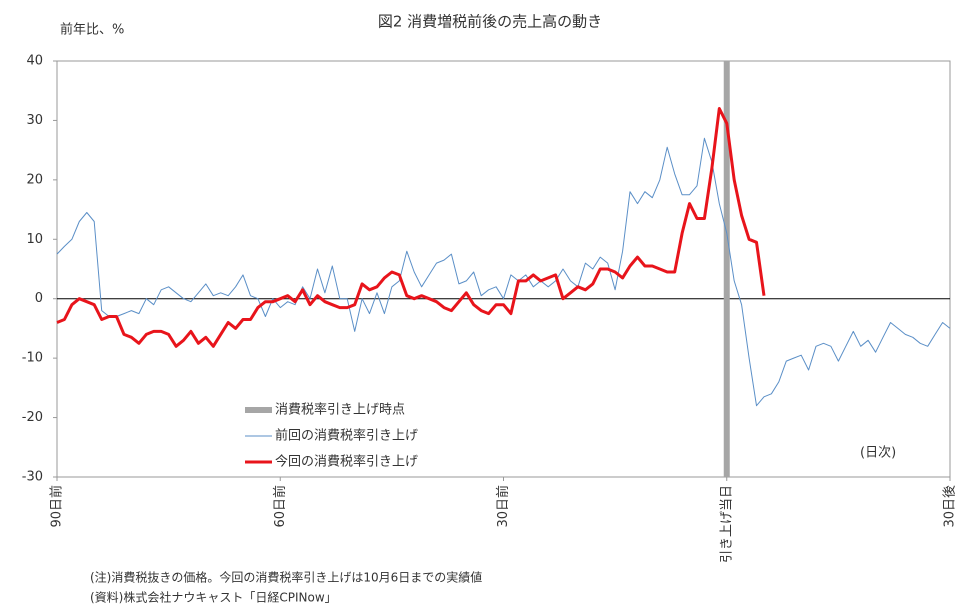 Image resolution: width=977 pixels, height=610 pixels. What do you see at coordinates (286, 577) in the screenshot?
I see `note: (注)消費税抜きの価格。今回の消費税率引き上げは10月6日までの実績値` at bounding box center [286, 577].